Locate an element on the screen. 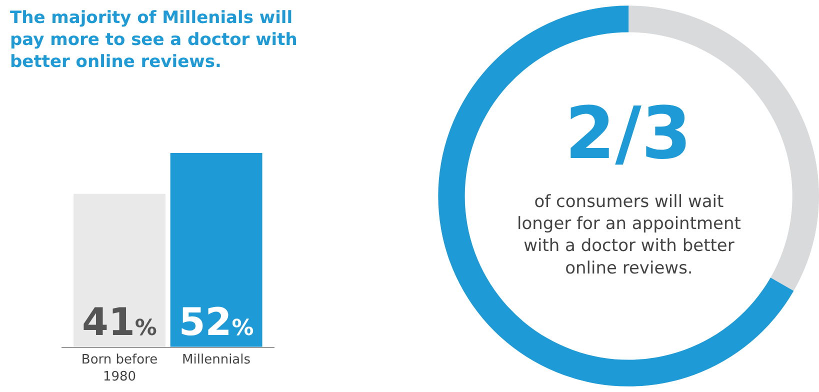  x-tick-label: Millennials is located at coordinates (216, 360).